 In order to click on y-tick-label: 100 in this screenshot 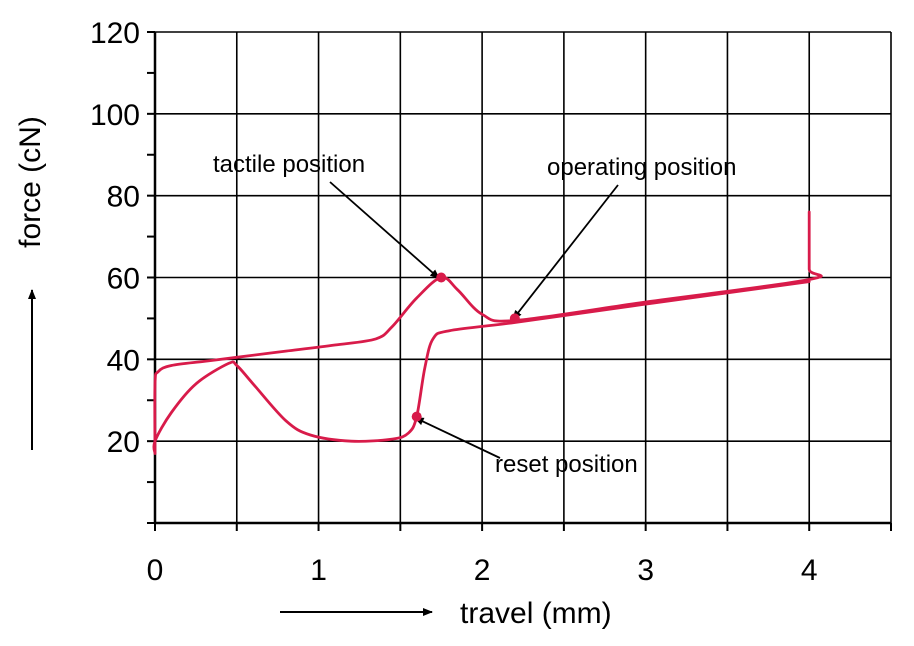, I will do `click(115, 115)`.